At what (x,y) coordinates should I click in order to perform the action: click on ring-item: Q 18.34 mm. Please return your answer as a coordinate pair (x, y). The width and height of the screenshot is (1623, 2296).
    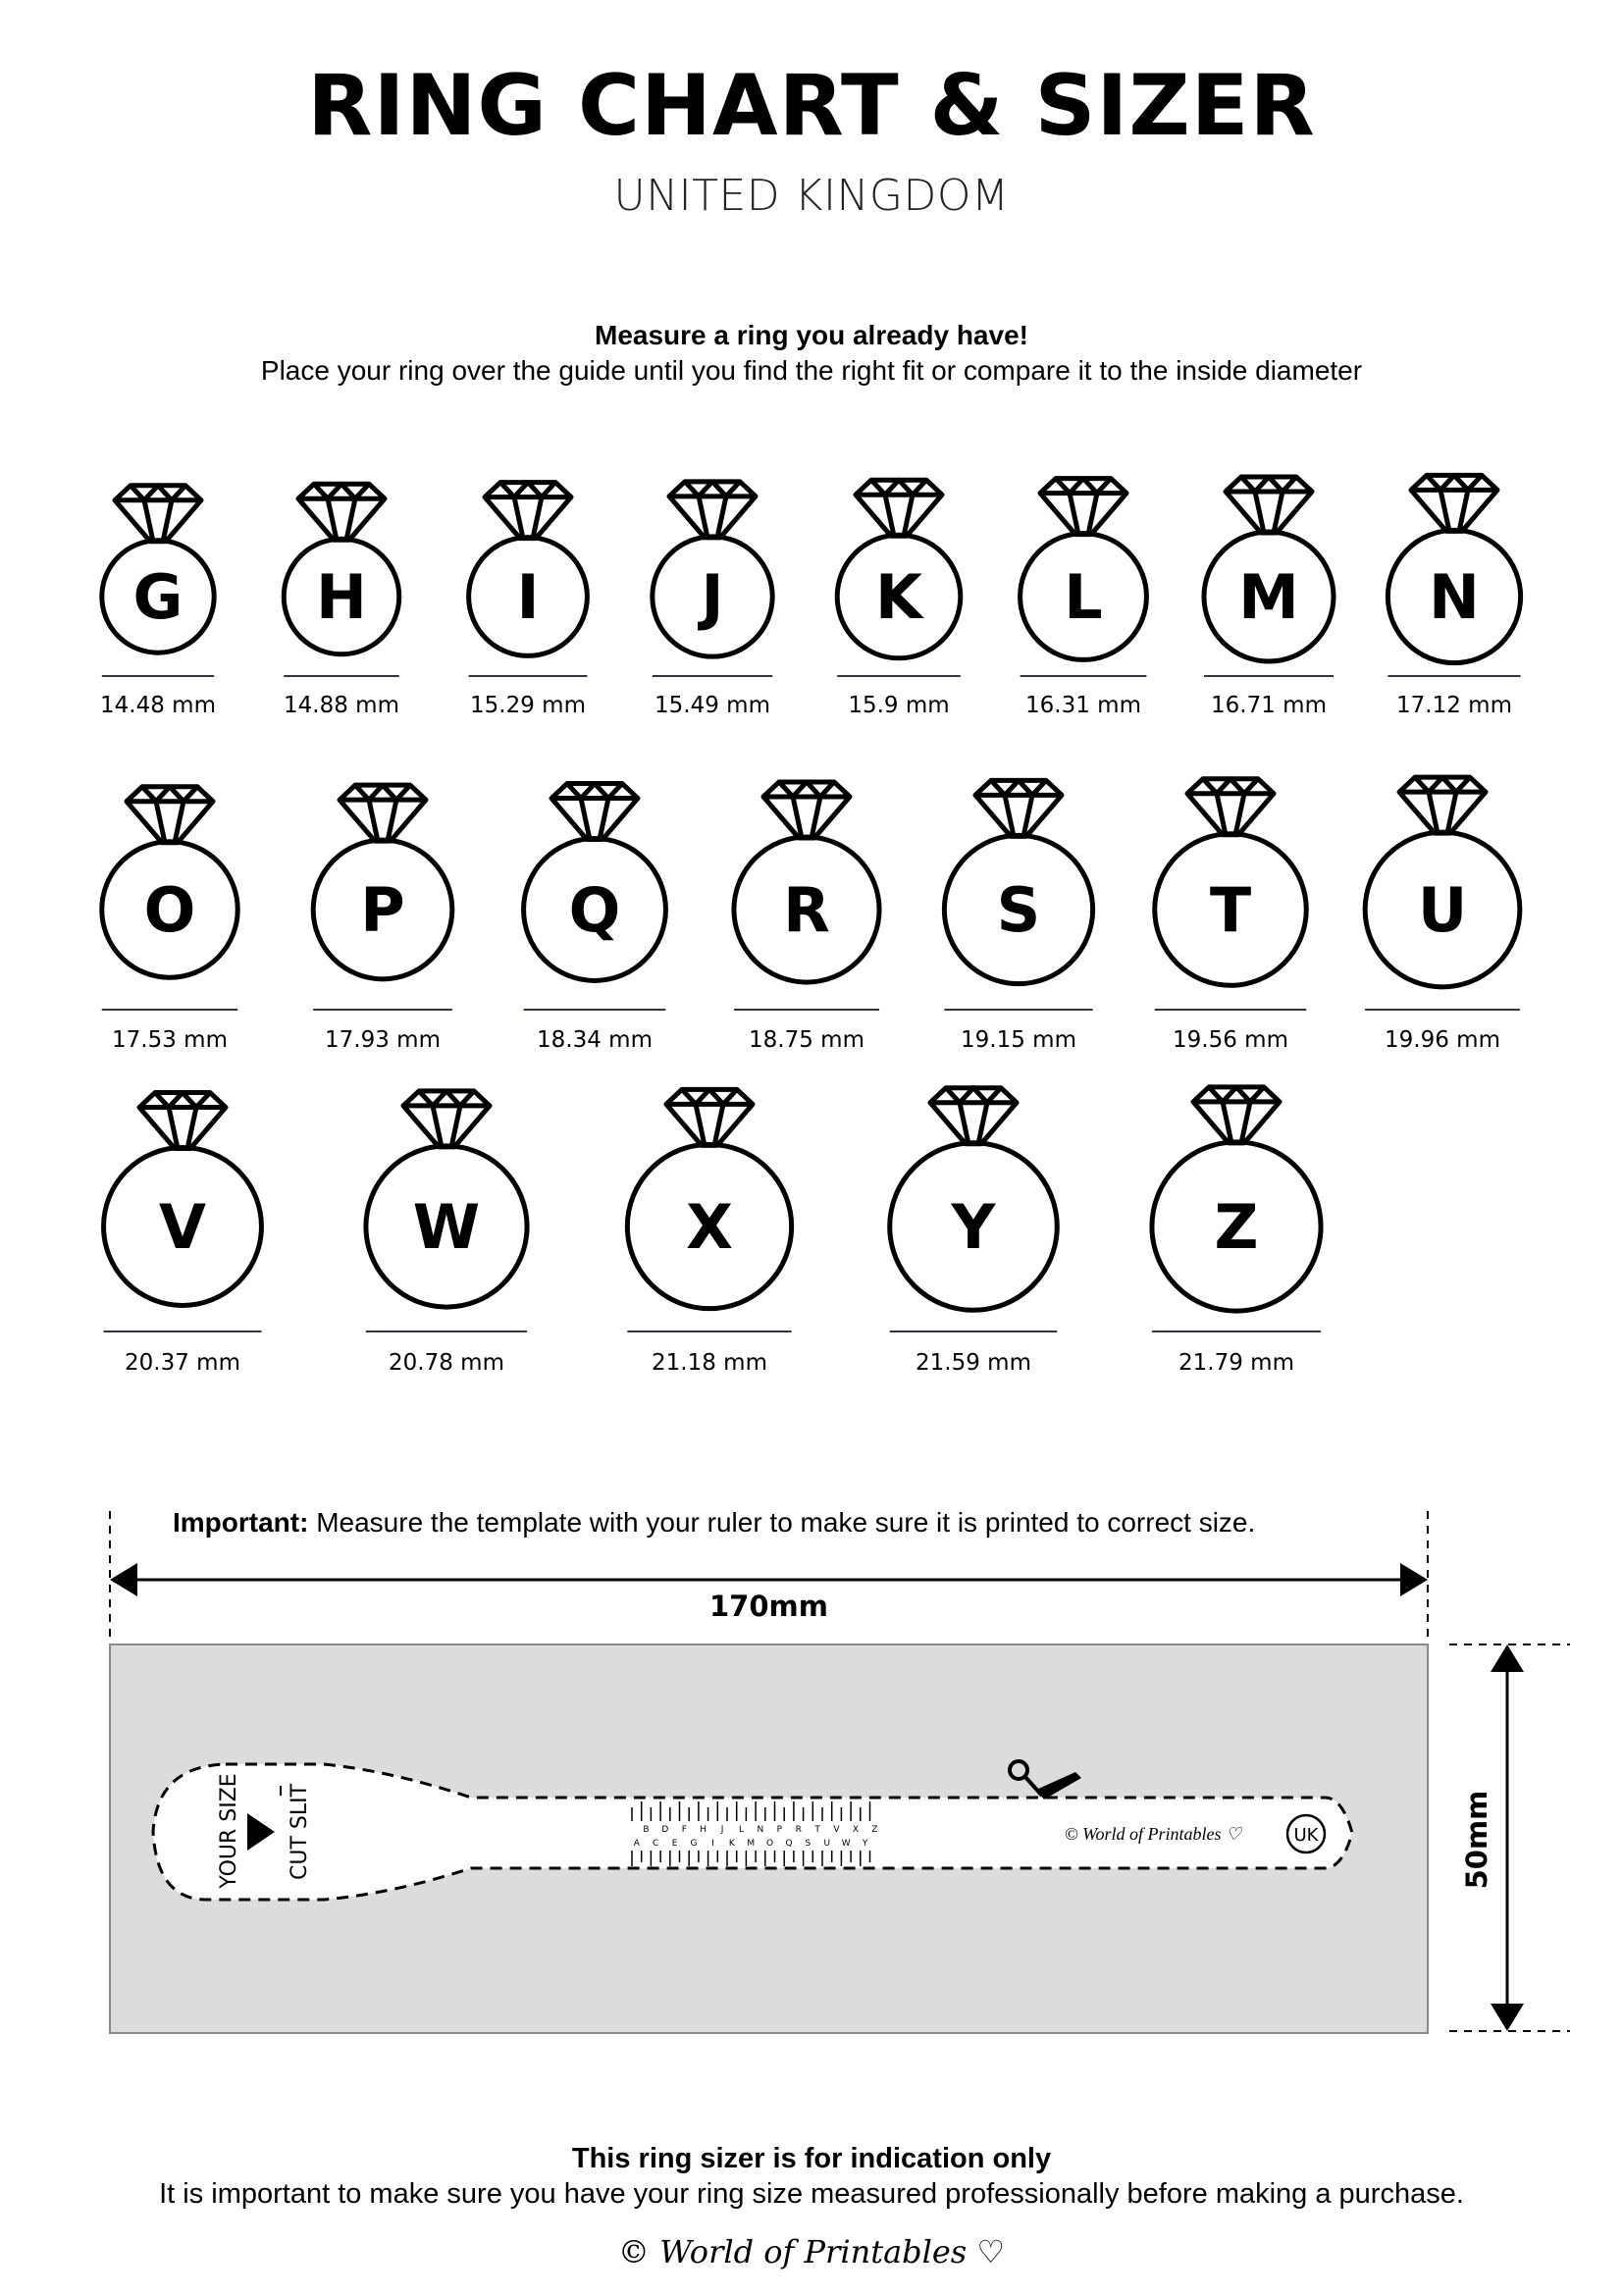
    Looking at the image, I should click on (594, 917).